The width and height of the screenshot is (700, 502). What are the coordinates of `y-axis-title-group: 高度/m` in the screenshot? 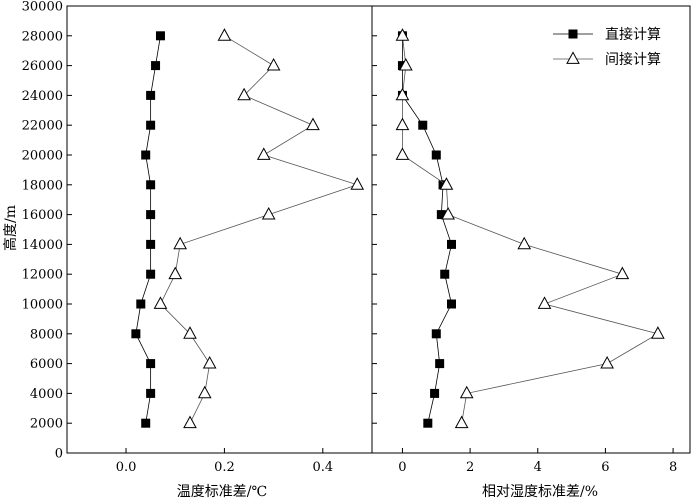 It's located at (10, 228).